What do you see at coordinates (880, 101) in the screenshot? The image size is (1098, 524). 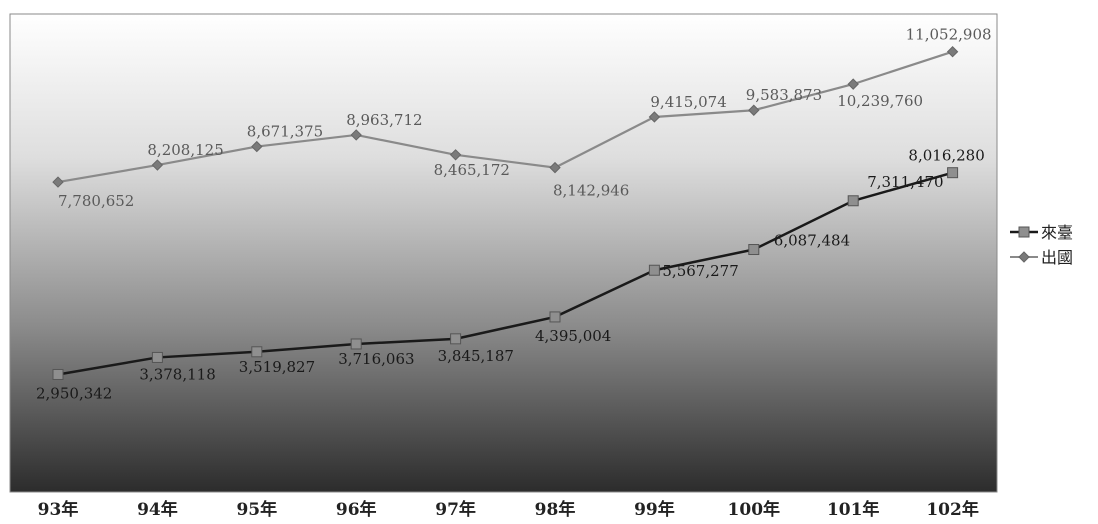 I see `series-departures-data-label: 10,239,760` at bounding box center [880, 101].